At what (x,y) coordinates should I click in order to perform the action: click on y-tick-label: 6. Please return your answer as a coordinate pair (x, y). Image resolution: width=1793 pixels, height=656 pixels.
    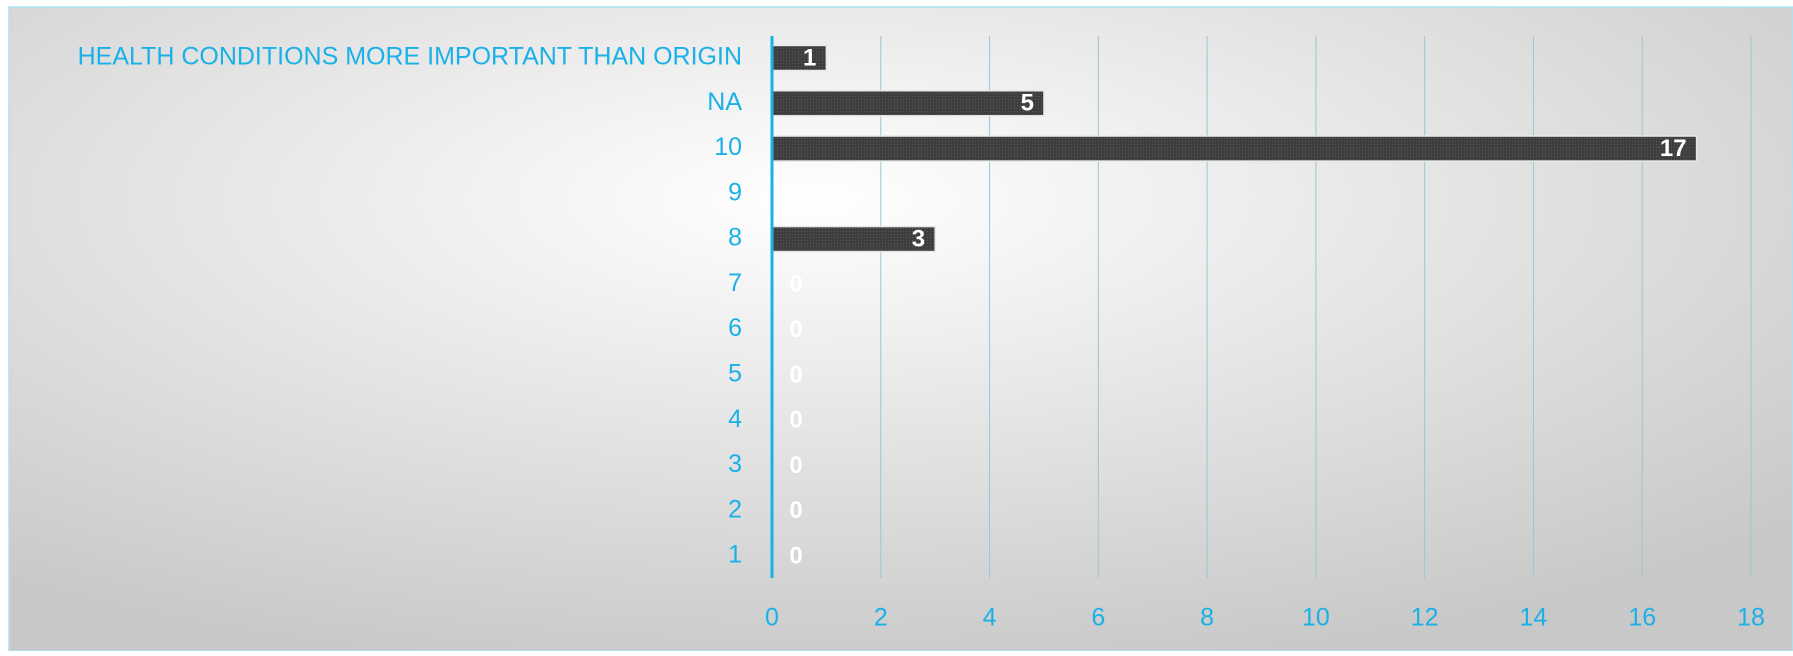
    Looking at the image, I should click on (735, 328).